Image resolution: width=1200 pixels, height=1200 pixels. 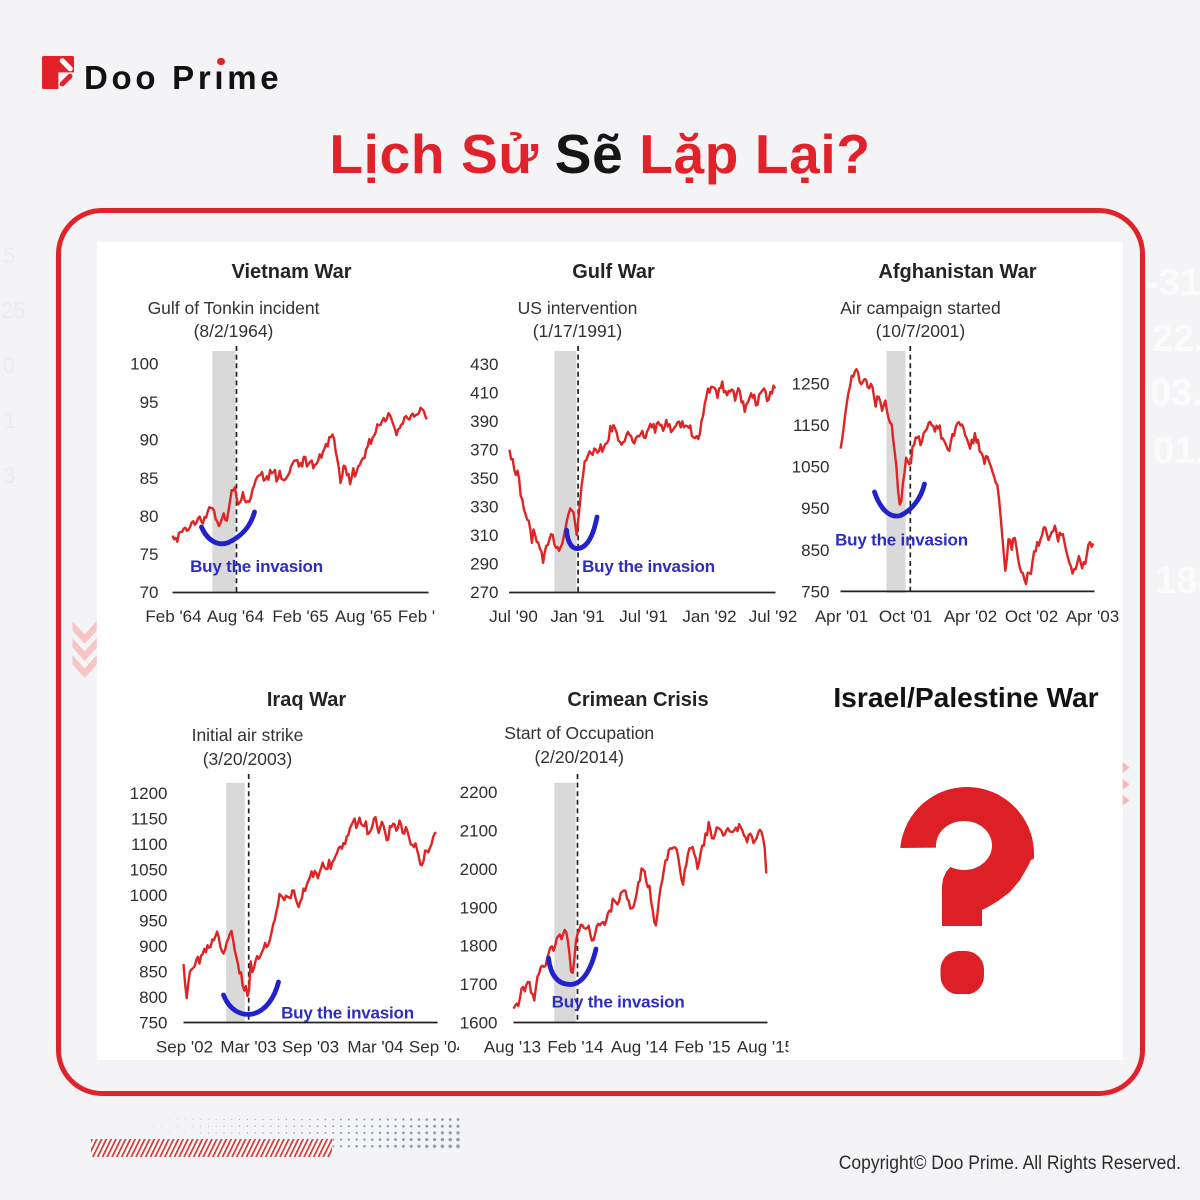 What do you see at coordinates (153, 946) in the screenshot?
I see `svg-text: 900` at bounding box center [153, 946].